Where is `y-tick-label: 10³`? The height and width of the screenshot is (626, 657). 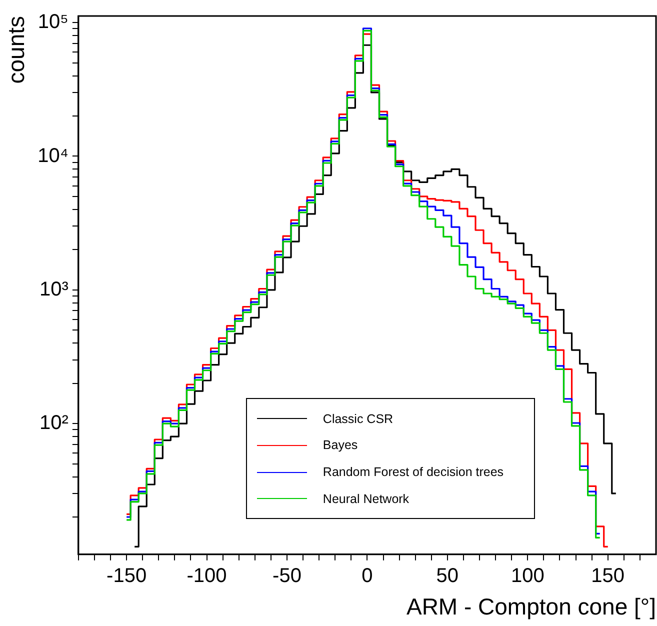 y-tick-label: 10³ is located at coordinates (54, 289).